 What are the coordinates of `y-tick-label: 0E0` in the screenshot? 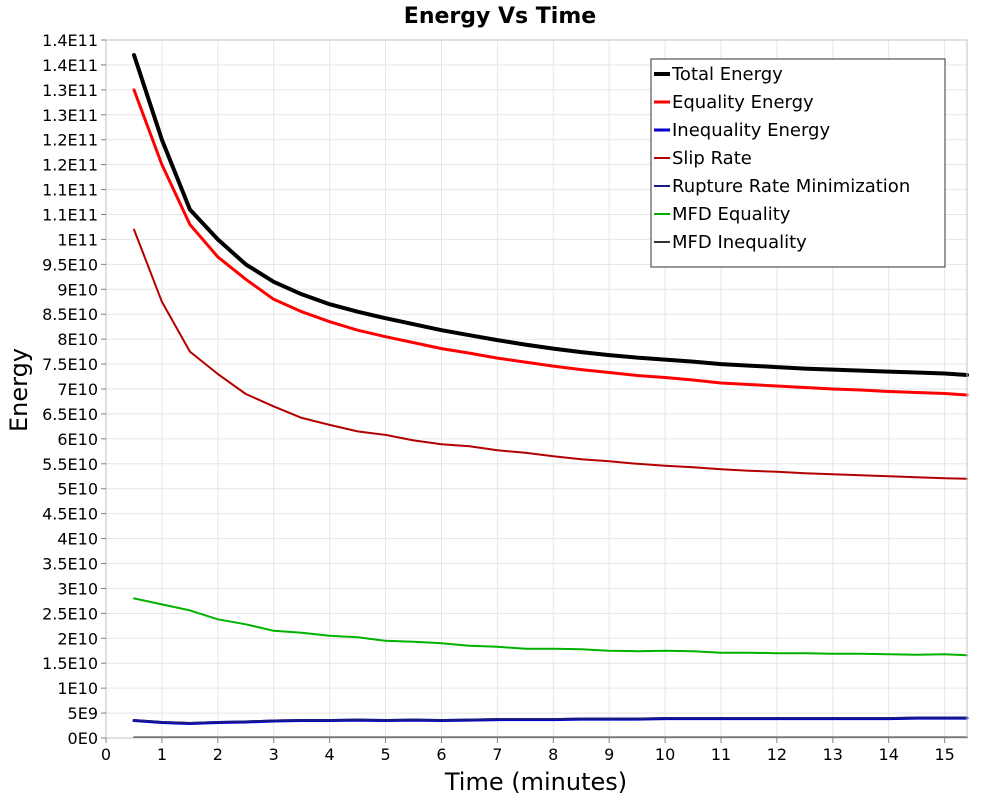 It's located at (83, 738).